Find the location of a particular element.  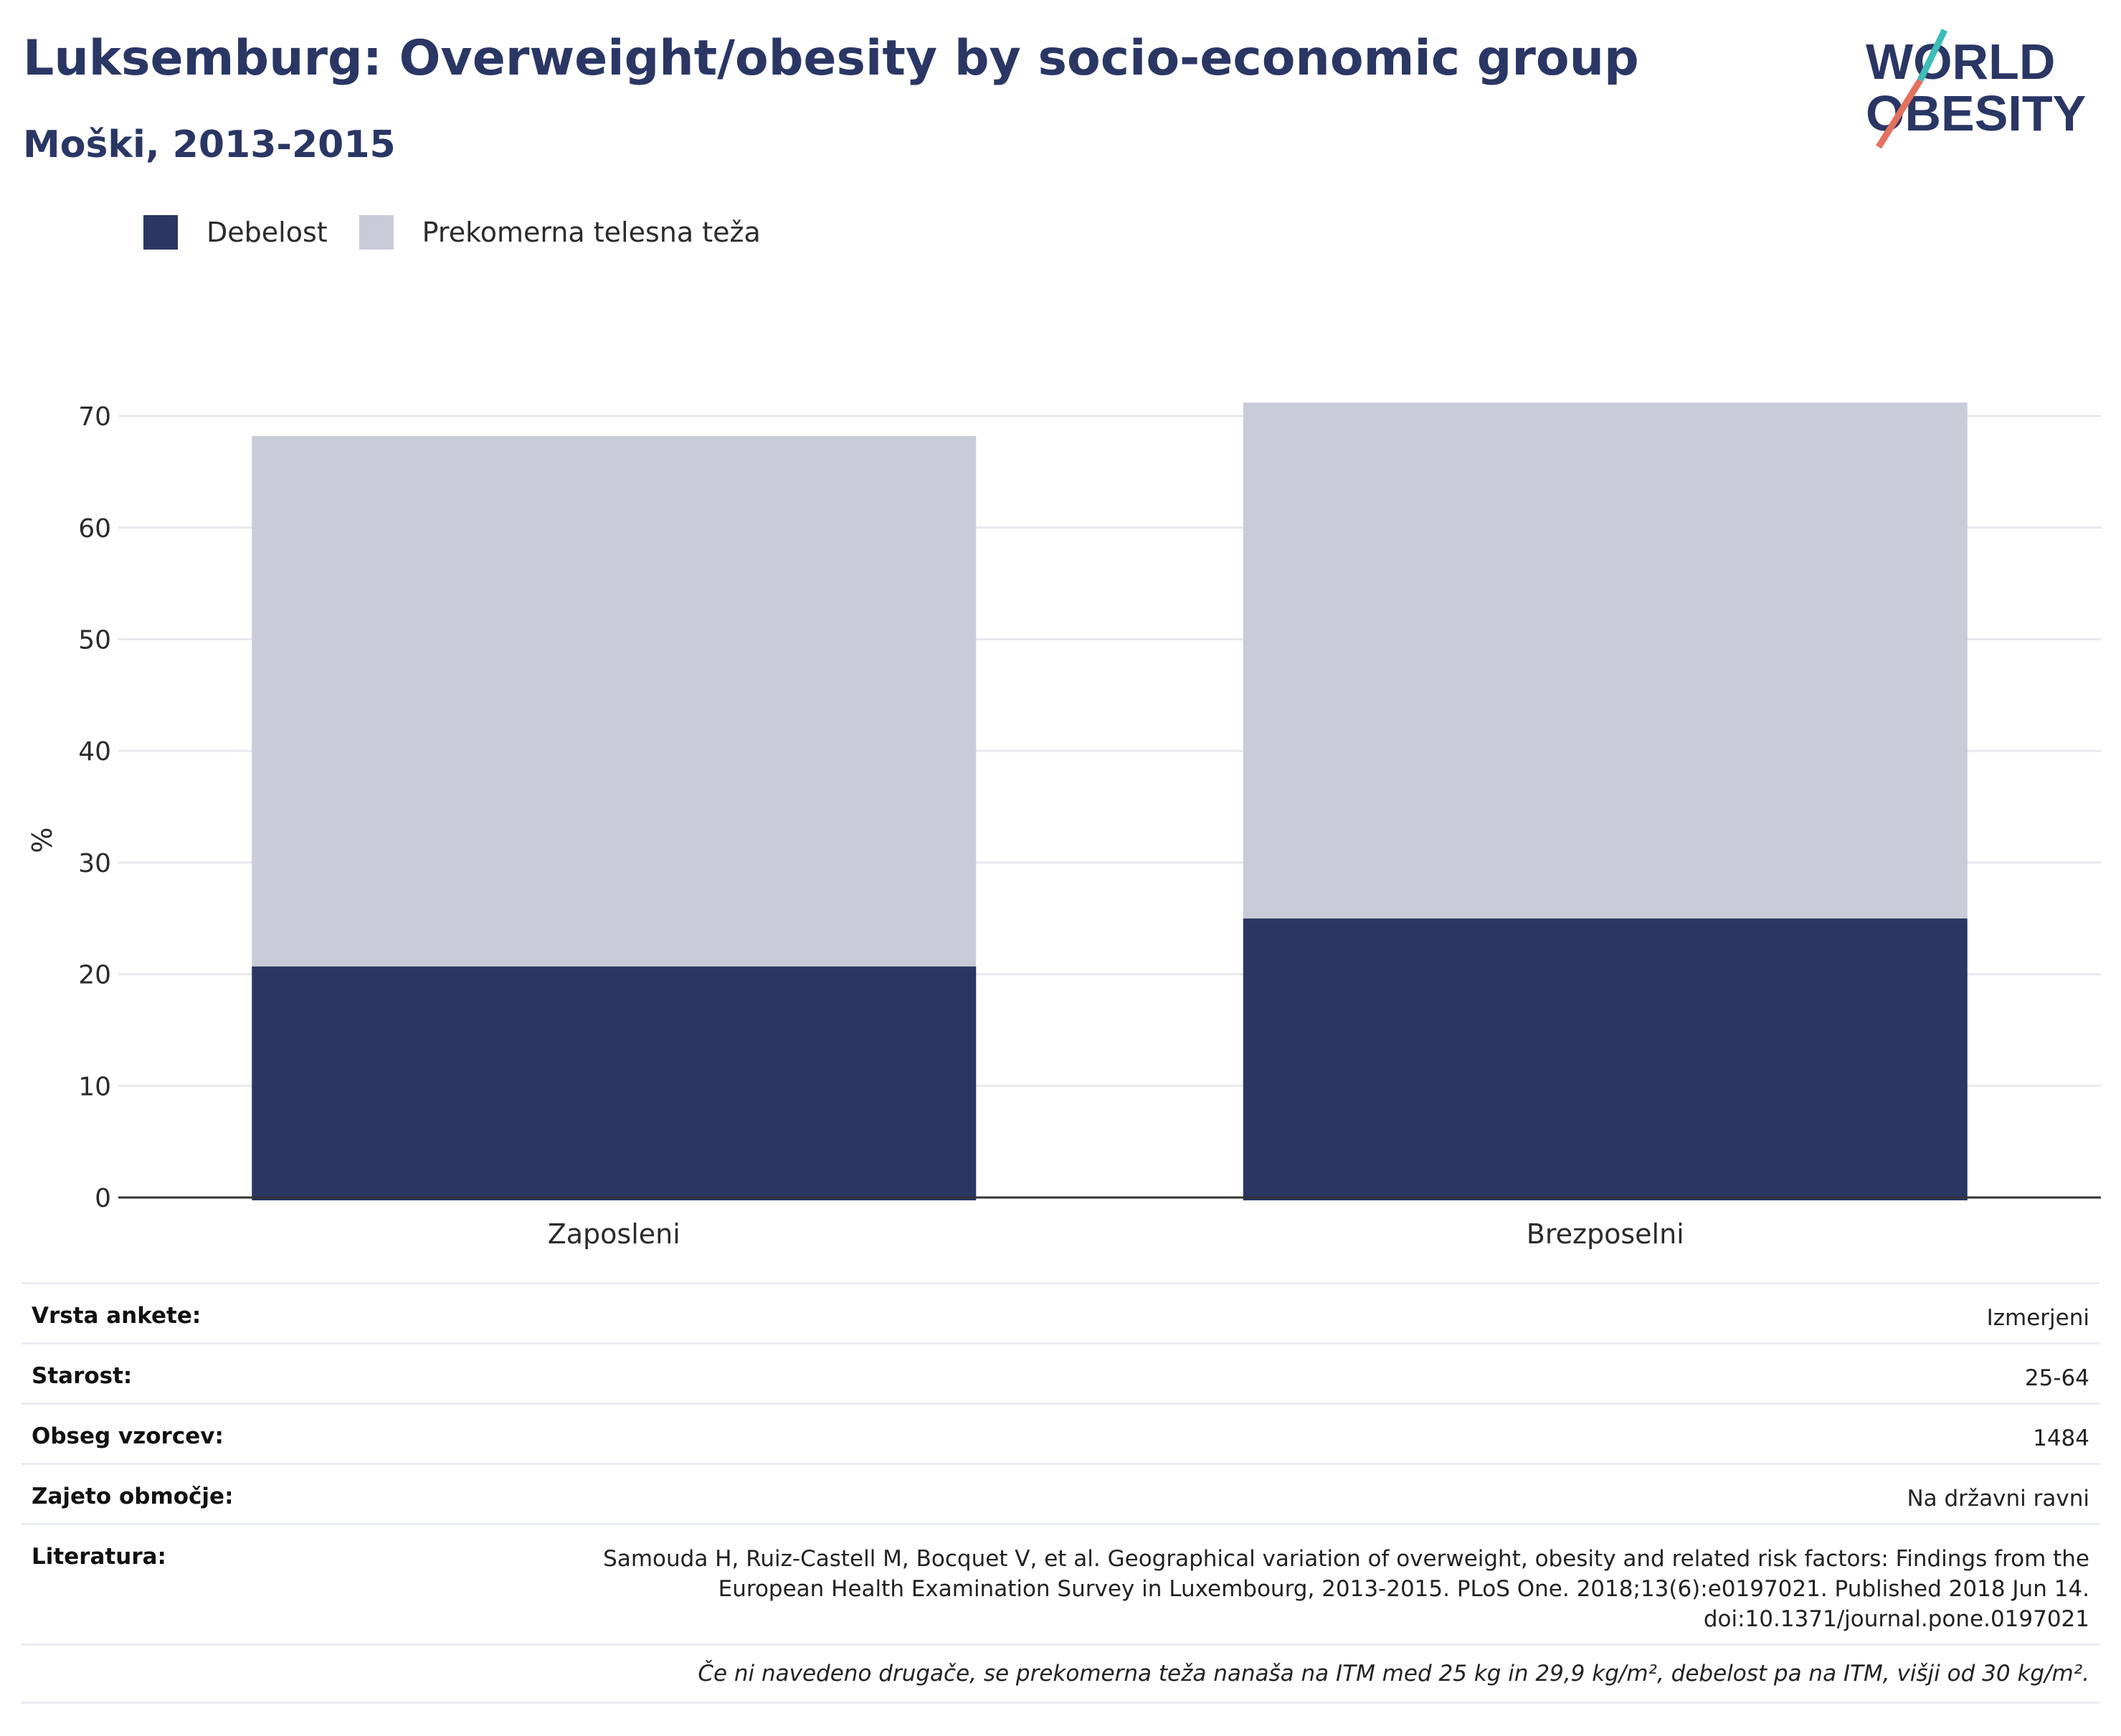

legend-item-overweight: Prekomerna telesna teža is located at coordinates (560, 232).